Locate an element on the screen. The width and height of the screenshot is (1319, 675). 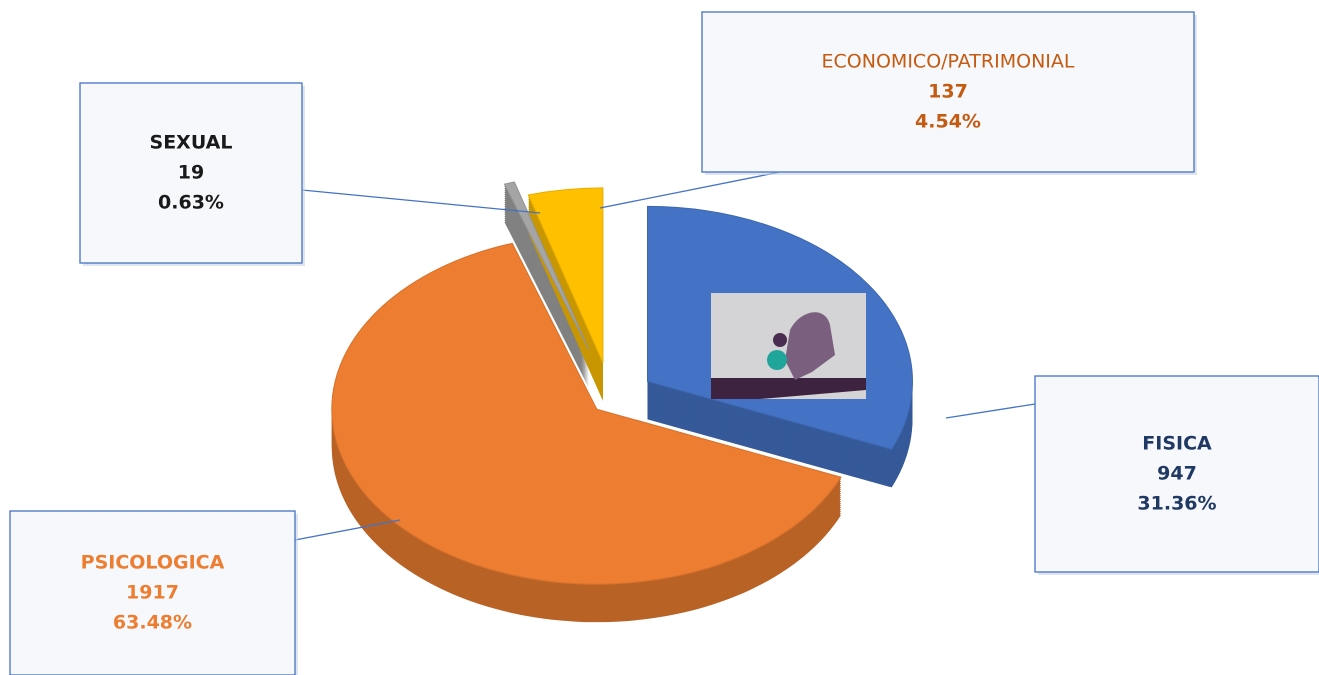
category-label: SEXUAL is located at coordinates (191, 143).